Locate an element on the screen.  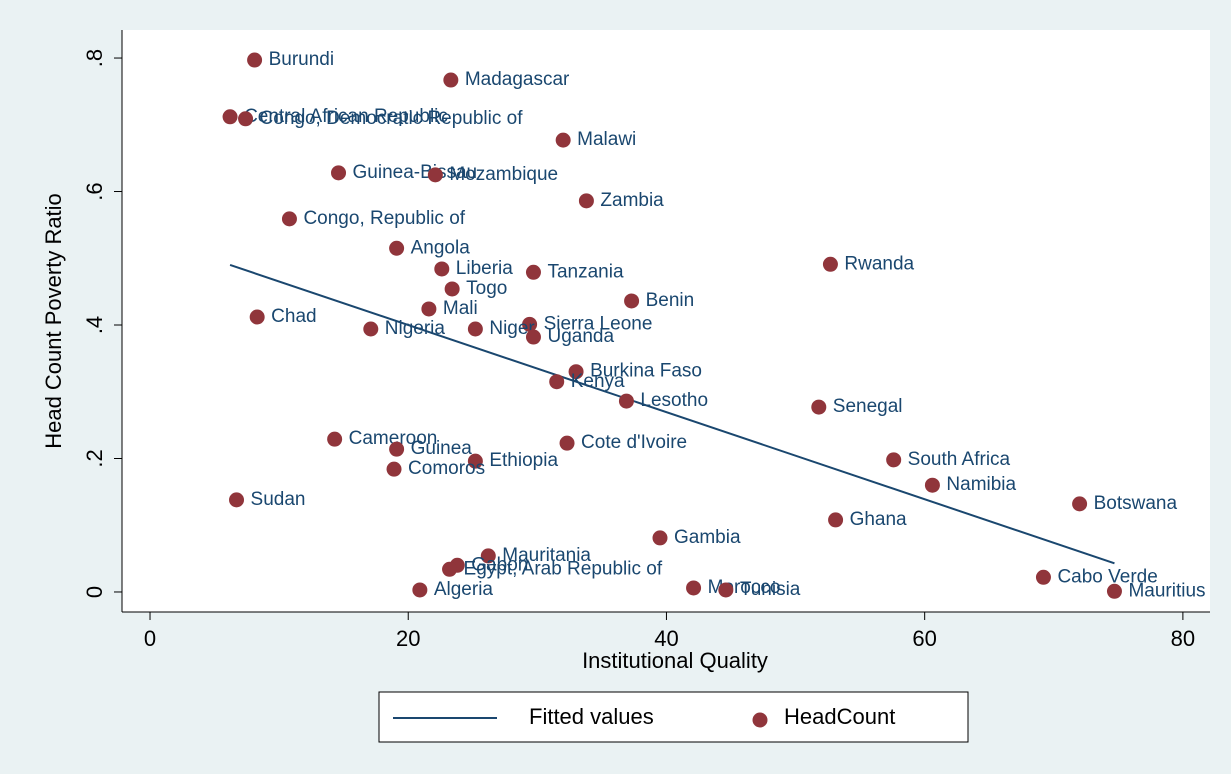
x-tick-label: 0 is located at coordinates (150, 638).